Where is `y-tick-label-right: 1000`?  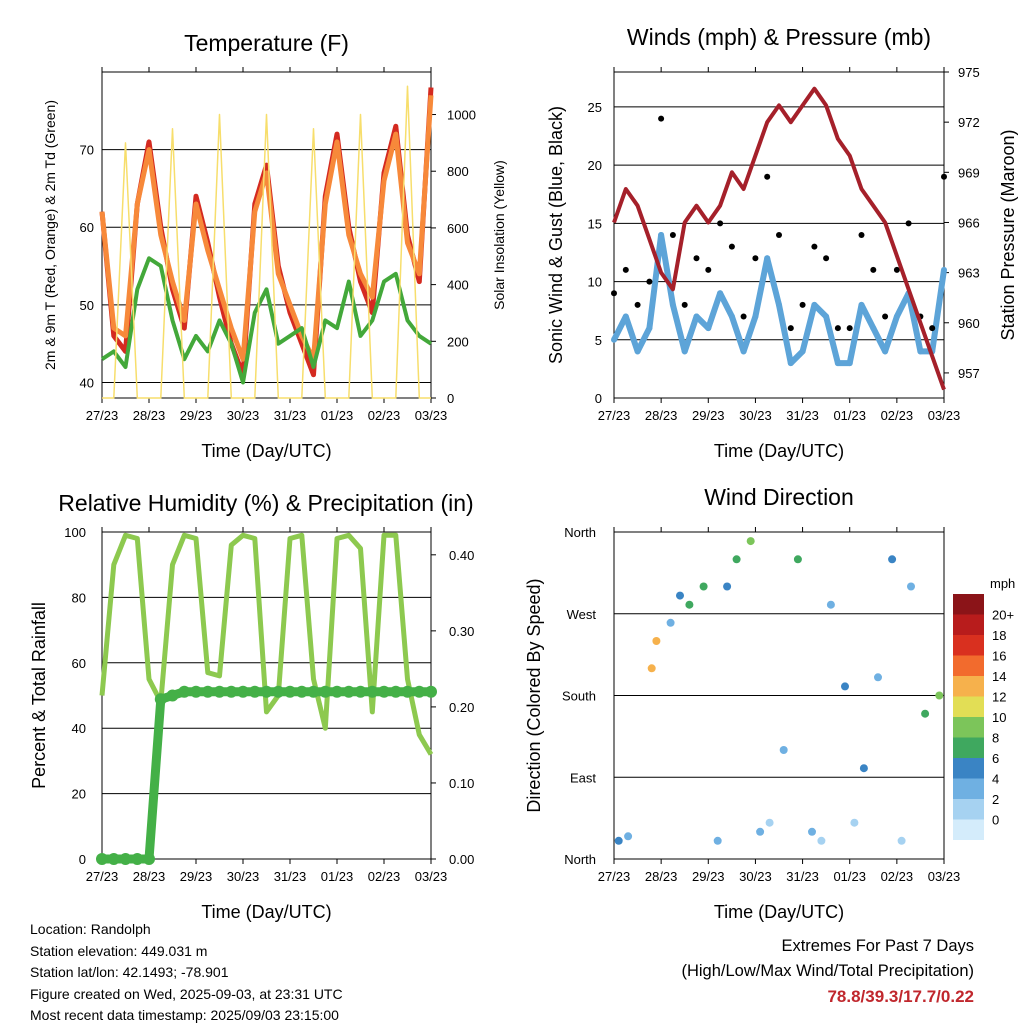 y-tick-label-right: 1000 is located at coordinates (461, 115).